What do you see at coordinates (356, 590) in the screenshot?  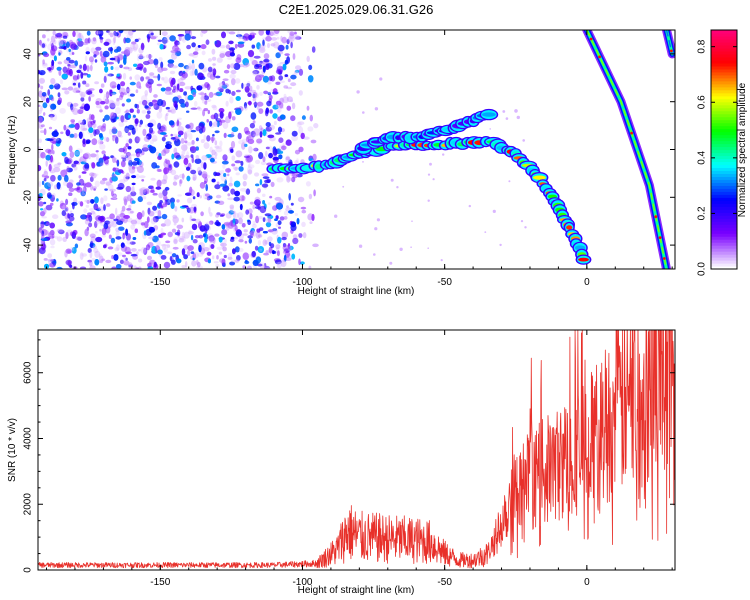 I see `snr-x-label: Height of straight line (km)` at bounding box center [356, 590].